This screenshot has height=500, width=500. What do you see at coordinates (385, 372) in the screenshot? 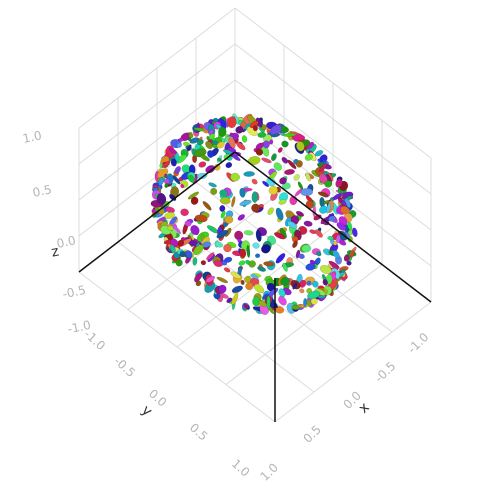
I see `x-tick-minus-0.5: -0.5` at bounding box center [385, 372].